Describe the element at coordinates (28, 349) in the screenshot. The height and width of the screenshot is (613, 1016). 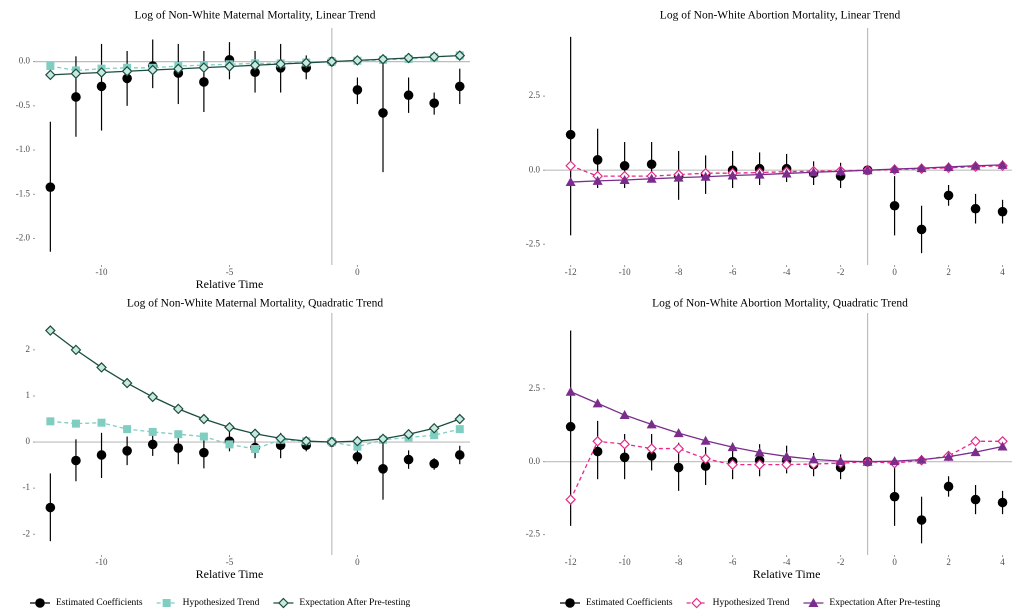
I see `y-tick-label: 2` at that location.